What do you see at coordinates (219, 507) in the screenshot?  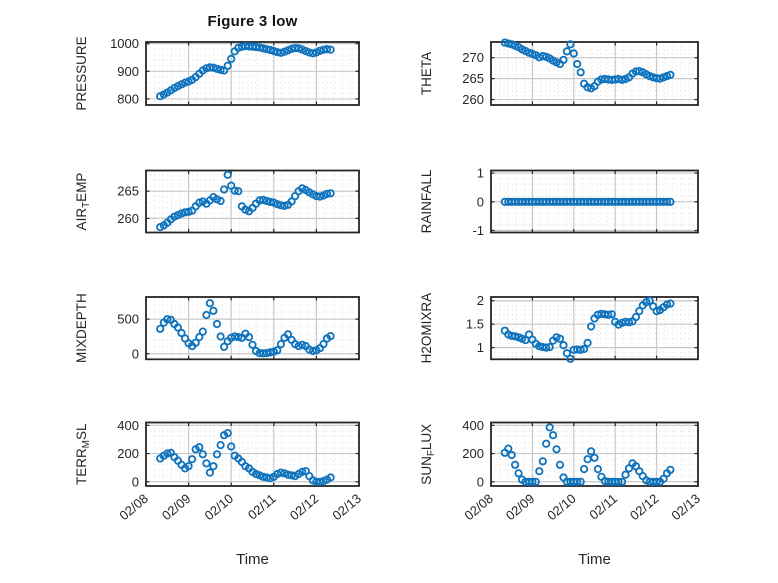 I see `x-tick-label: 02/10` at bounding box center [219, 507].